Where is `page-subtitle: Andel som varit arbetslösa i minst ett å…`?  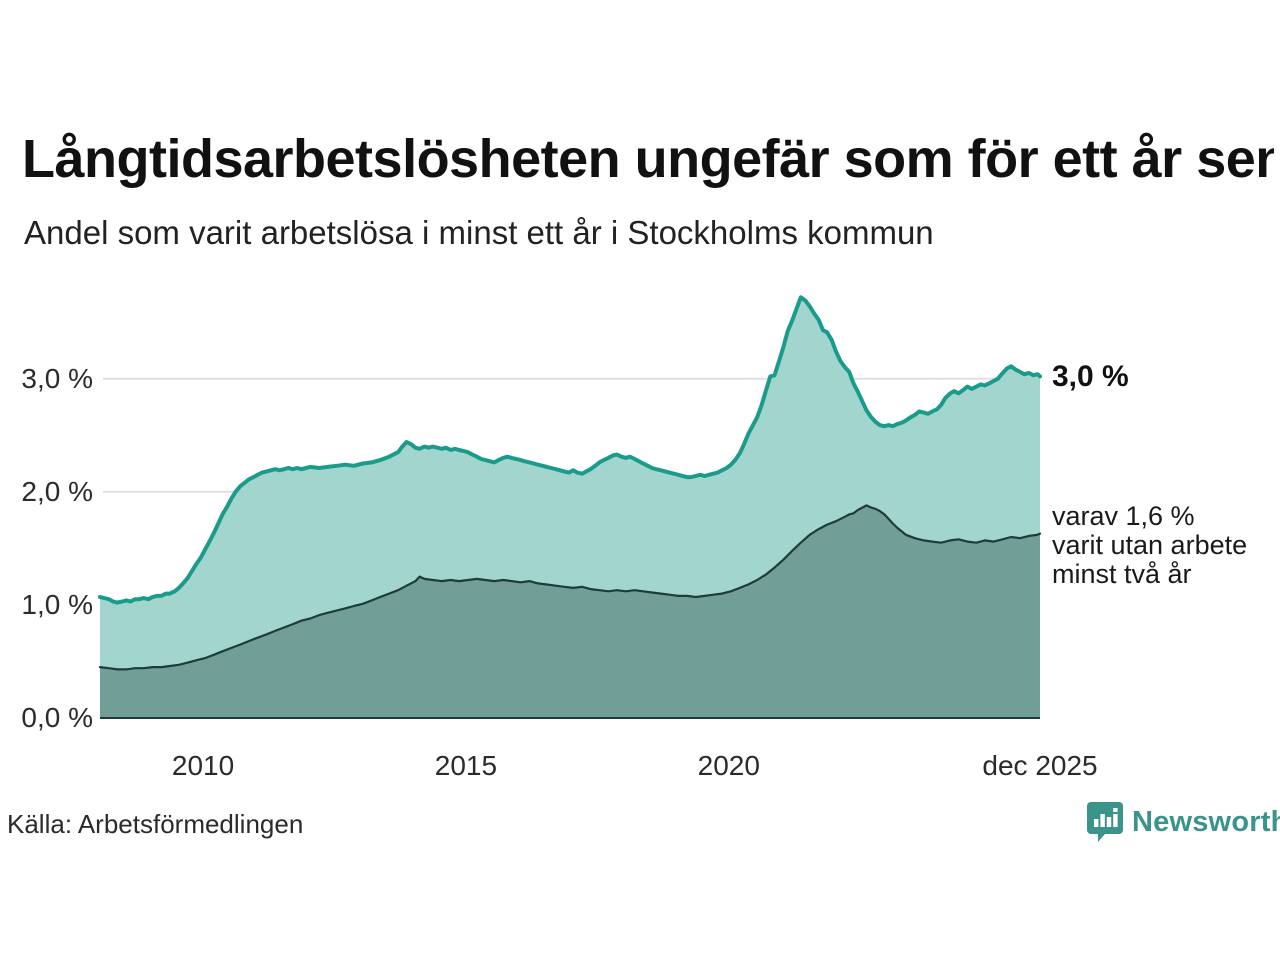
page-subtitle: Andel som varit arbetslösa i minst ett å… is located at coordinates (479, 232).